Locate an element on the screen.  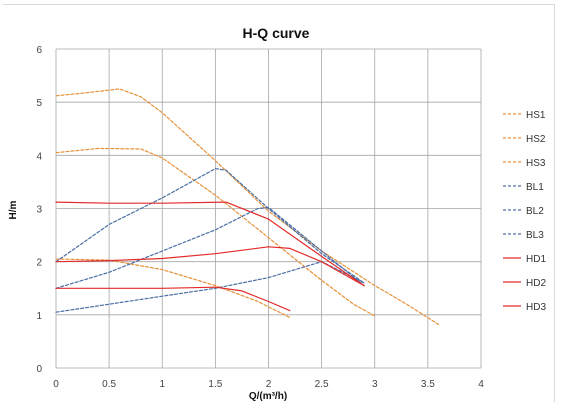
series-line-hd2 is located at coordinates (210, 266).